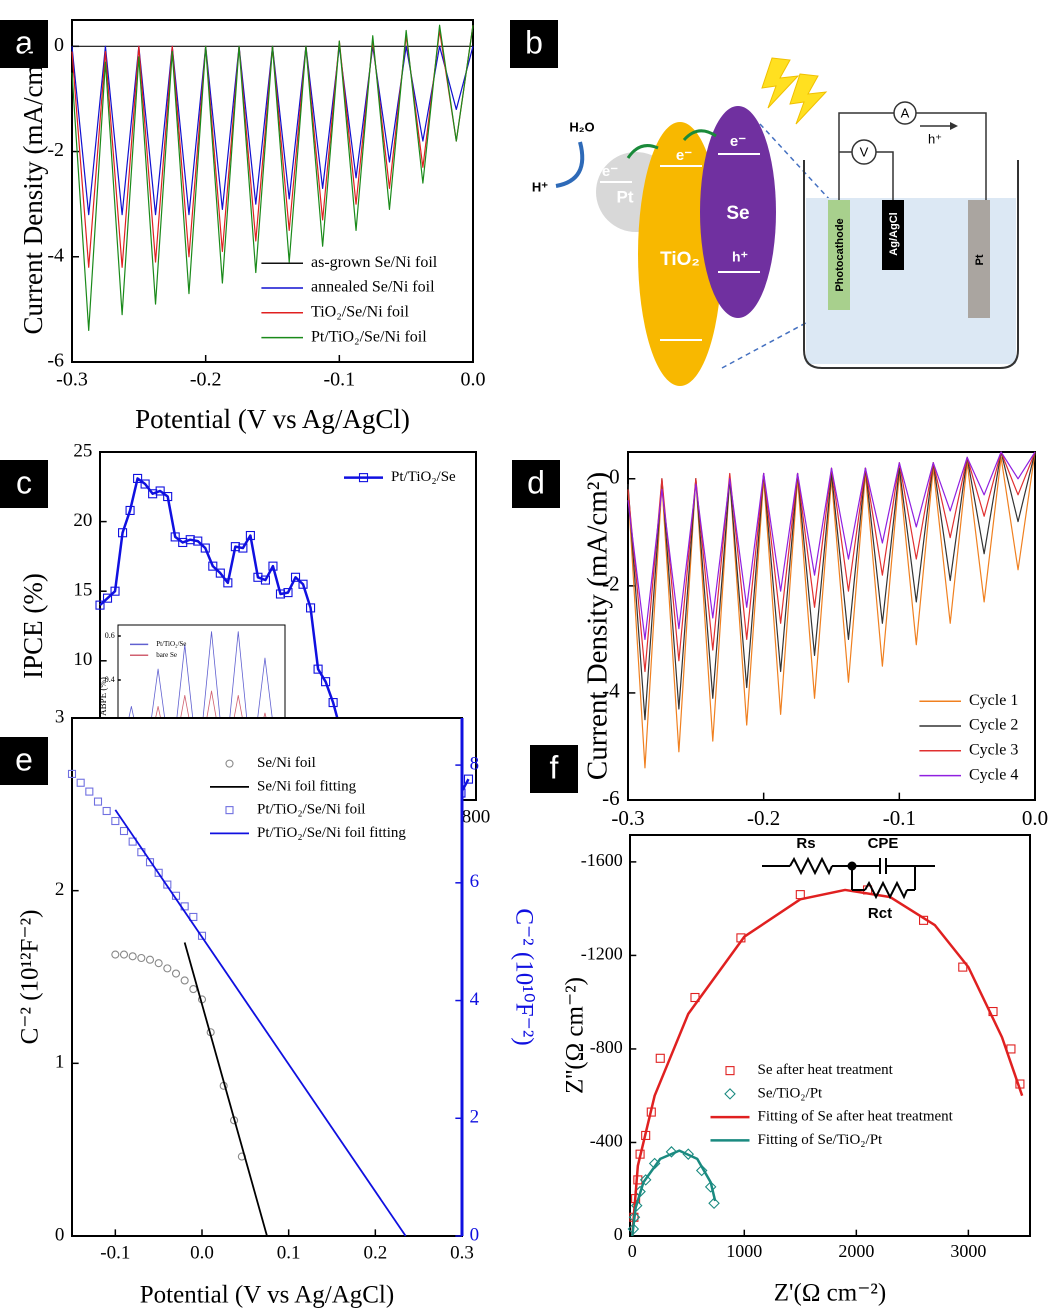 The width and height of the screenshot is (1052, 1315). Describe the element at coordinates (993, 725) in the screenshot. I see `legend-label: Cycle 2` at that location.